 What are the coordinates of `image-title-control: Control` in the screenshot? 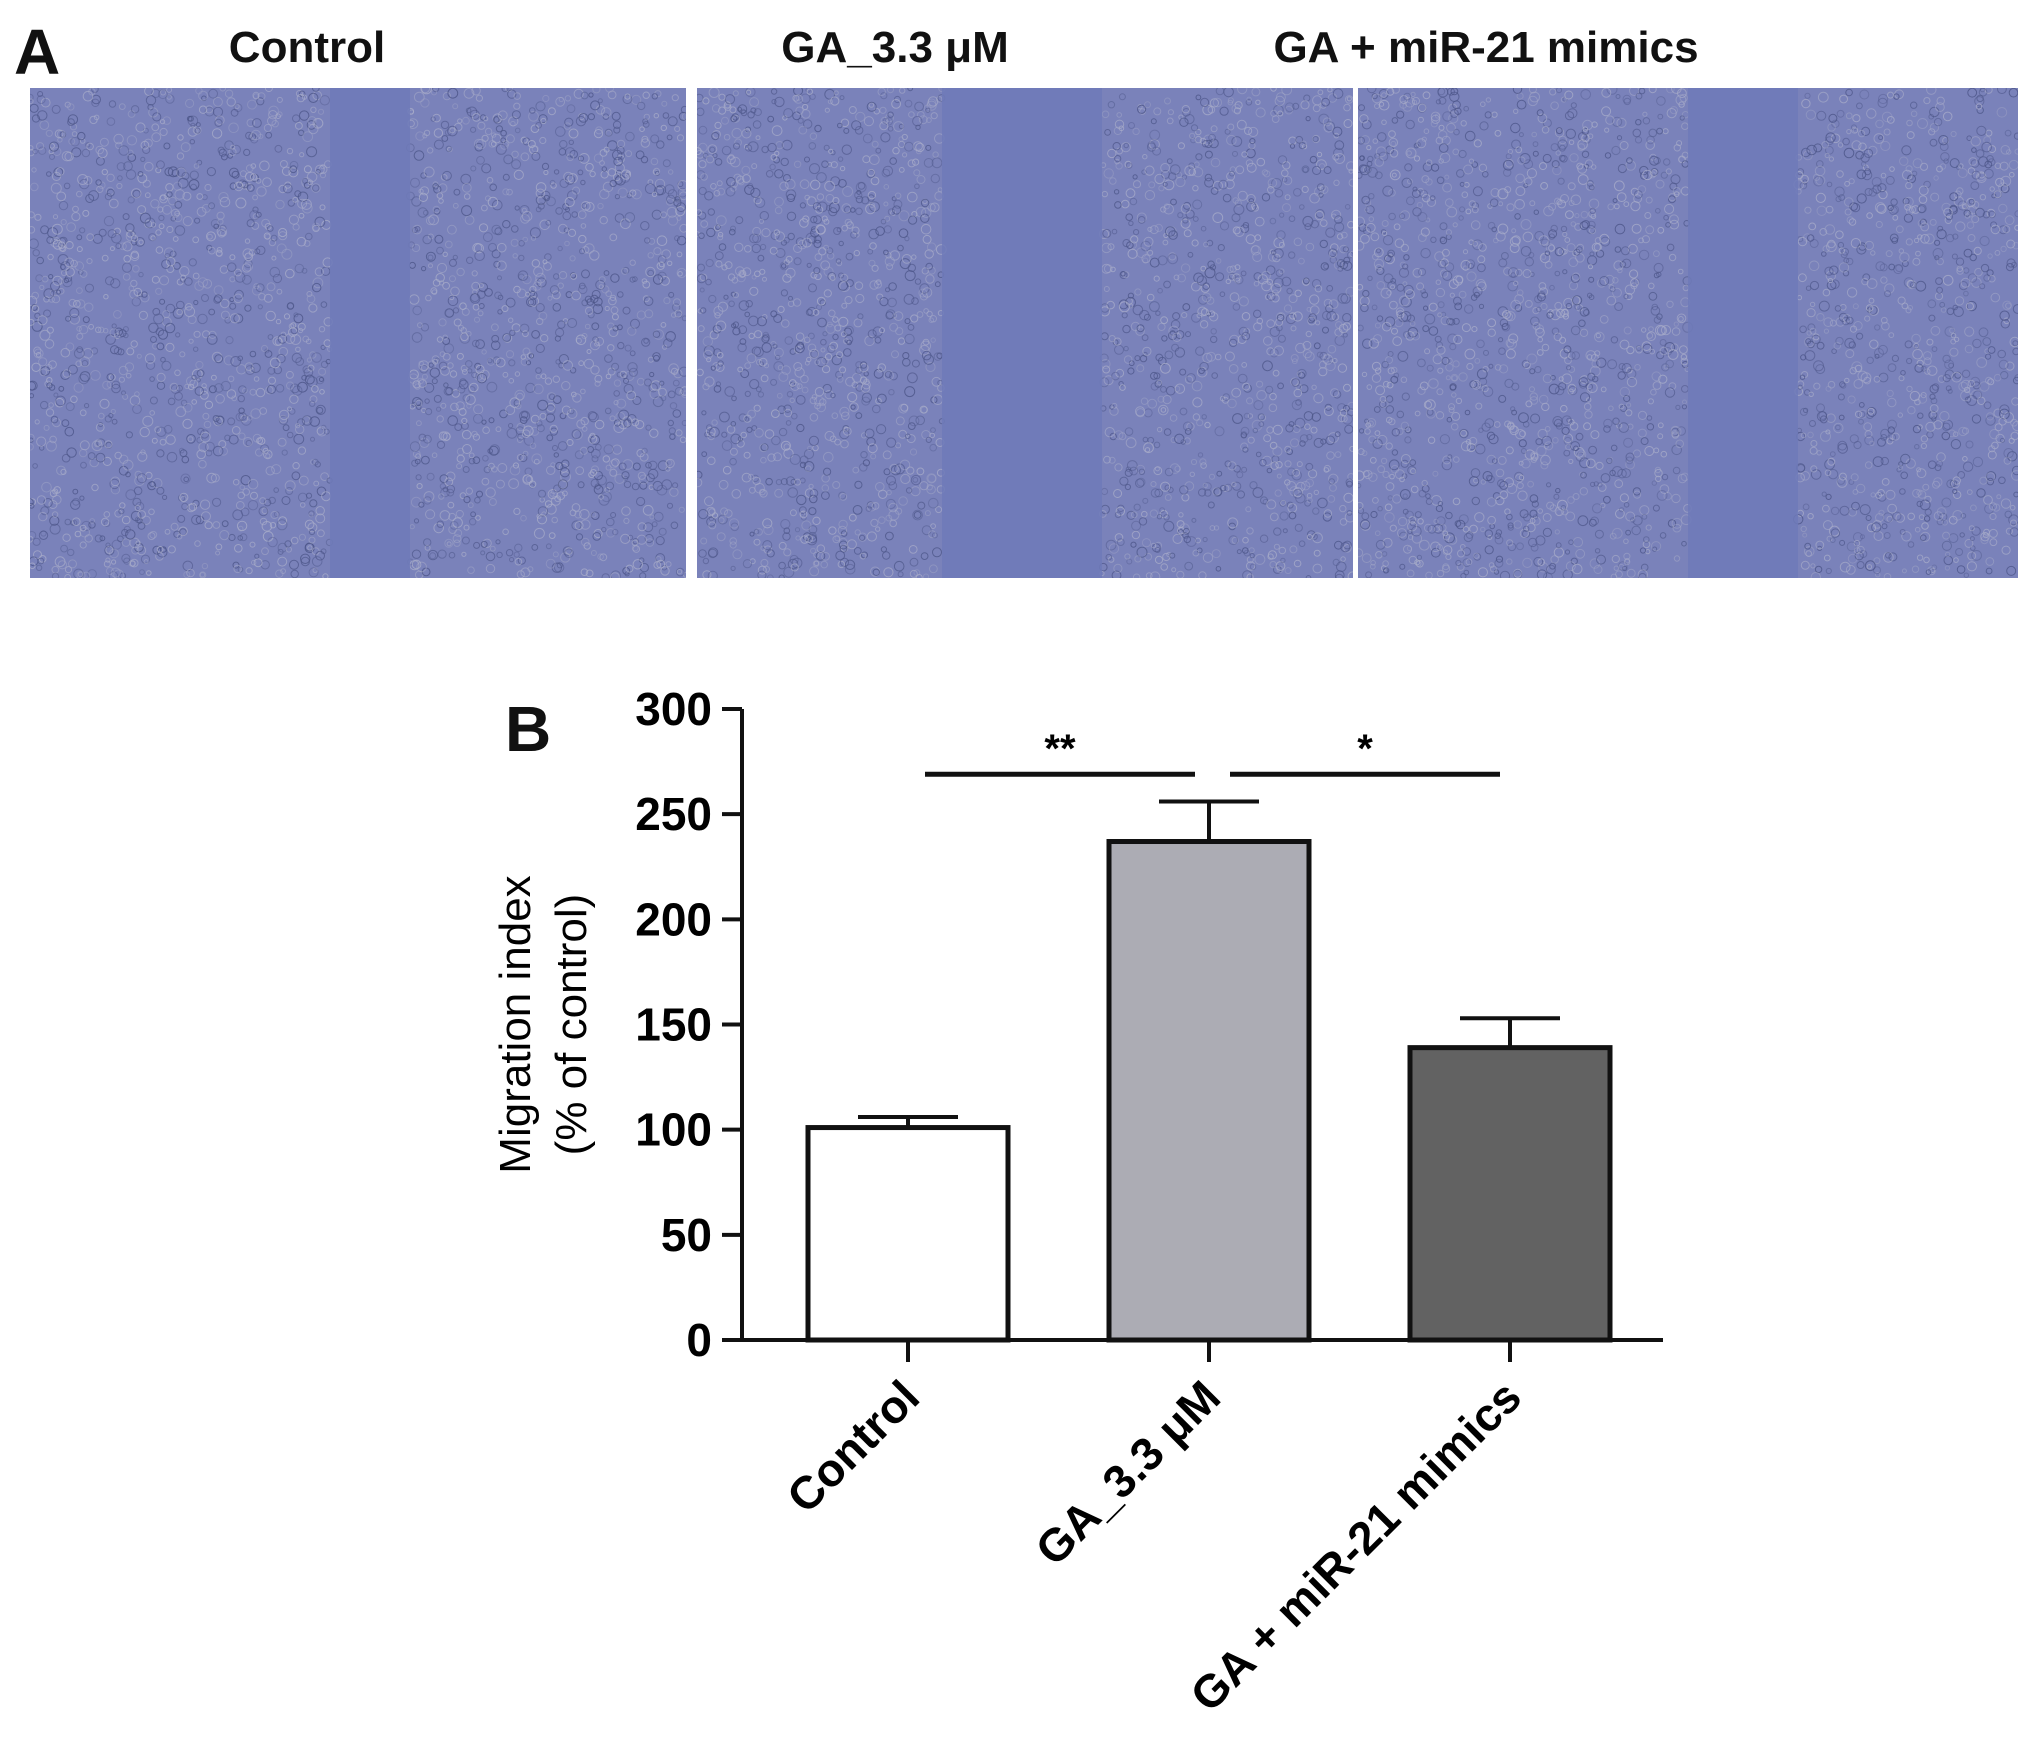 It's located at (307, 47).